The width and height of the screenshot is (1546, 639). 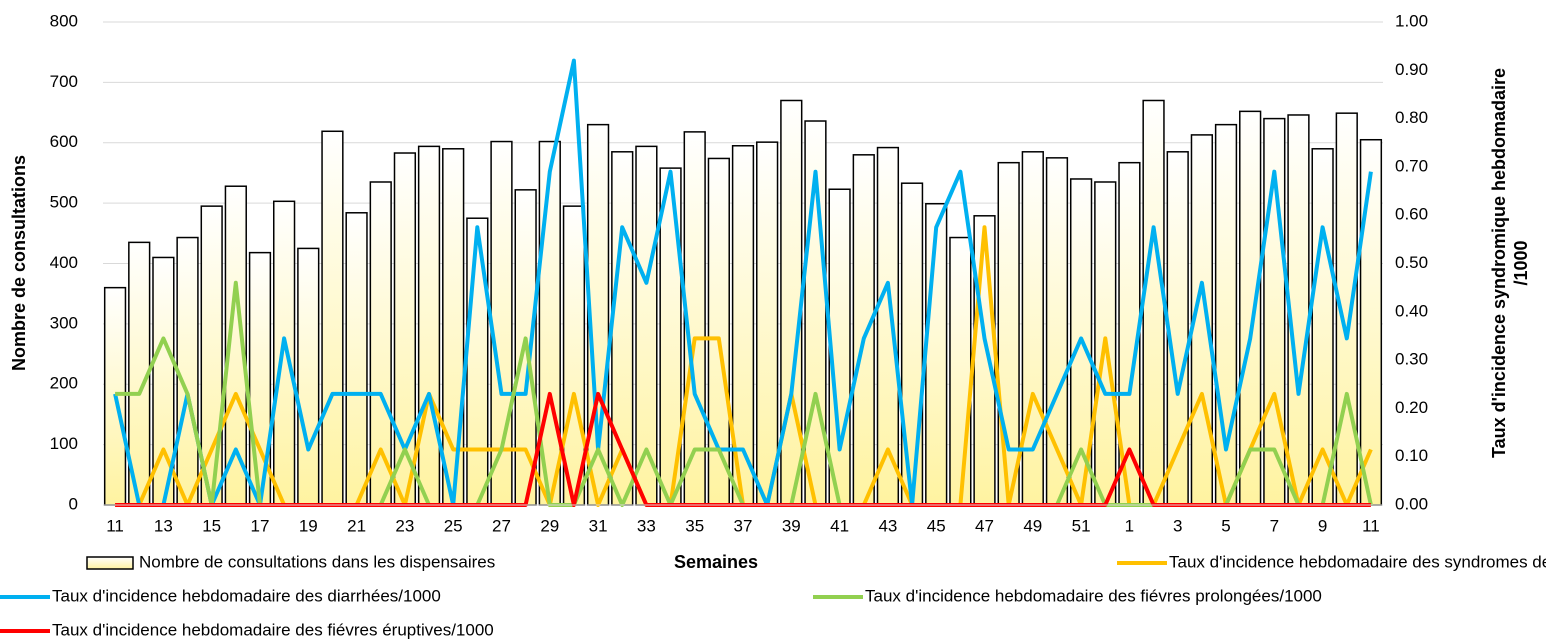 I want to click on y-axis-title: Nombre de consultations, so click(x=19, y=263).